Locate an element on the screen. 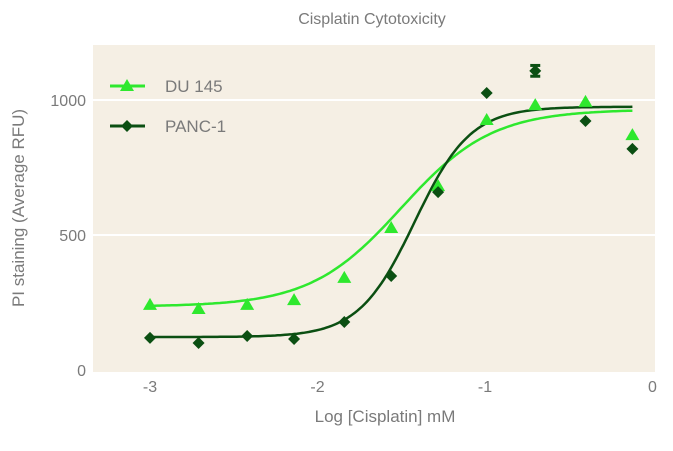 Image resolution: width=673 pixels, height=451 pixels. y-tick-label: 1000 is located at coordinates (68, 101).